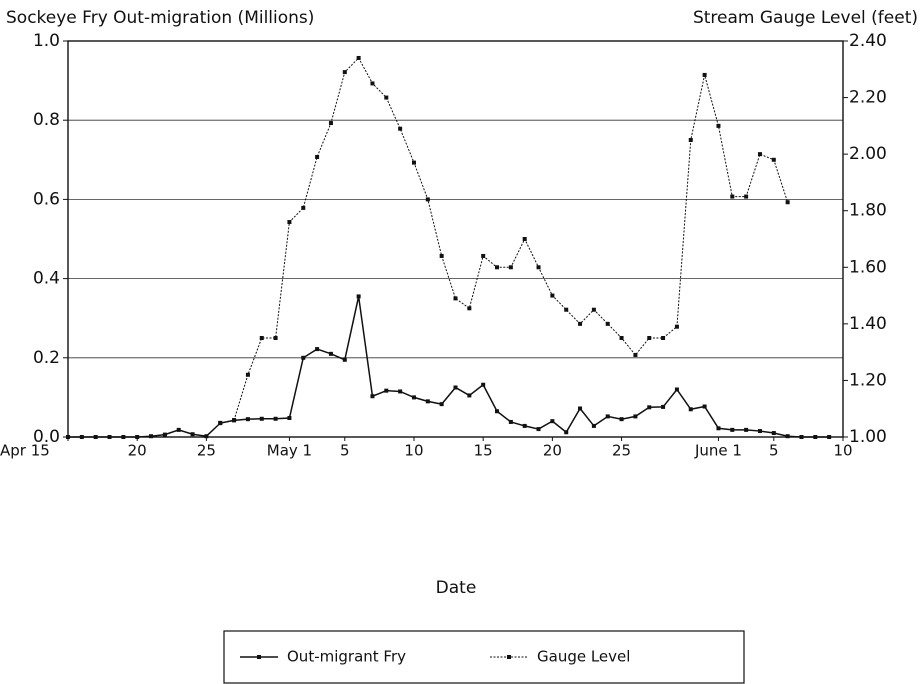 The width and height of the screenshot is (923, 684). I want to click on y-tick-label: 0.4, so click(46, 279).